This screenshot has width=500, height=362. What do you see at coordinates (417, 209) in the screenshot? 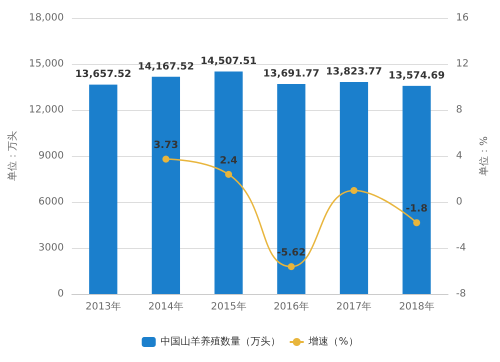
I see `data-label: -1.8` at bounding box center [417, 209].